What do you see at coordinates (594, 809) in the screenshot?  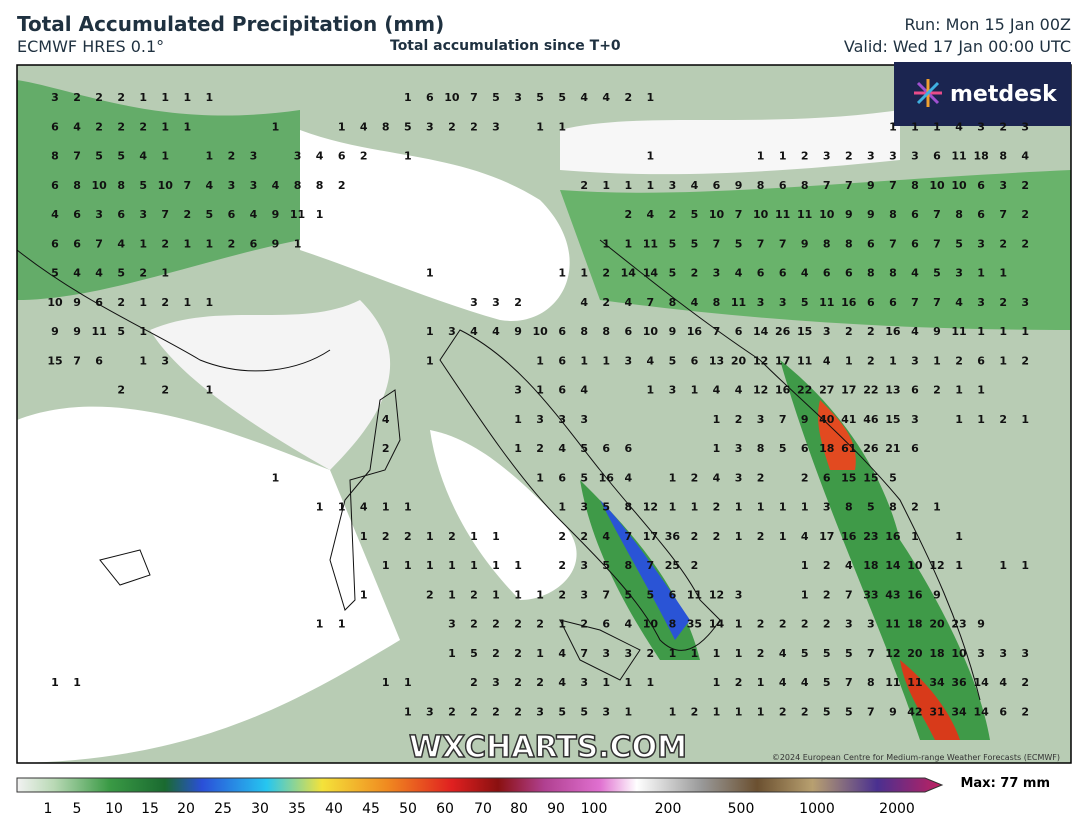 I see `colorbar-label: 100` at bounding box center [594, 809].